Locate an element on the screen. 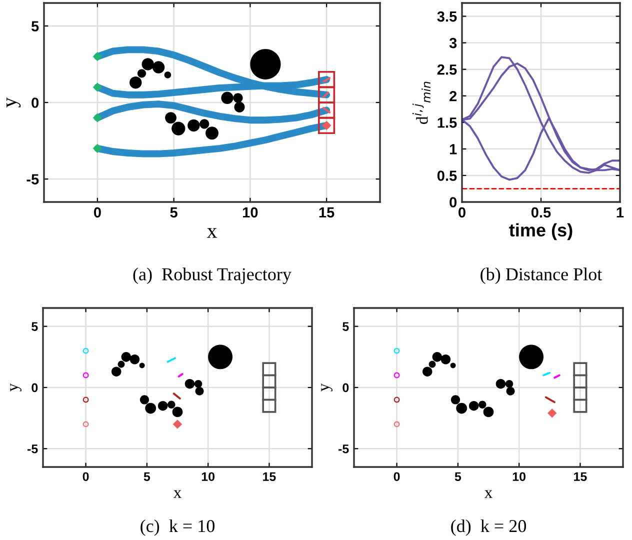 This screenshot has width=632, height=540. y-tick-label: 1.5 is located at coordinates (447, 123).